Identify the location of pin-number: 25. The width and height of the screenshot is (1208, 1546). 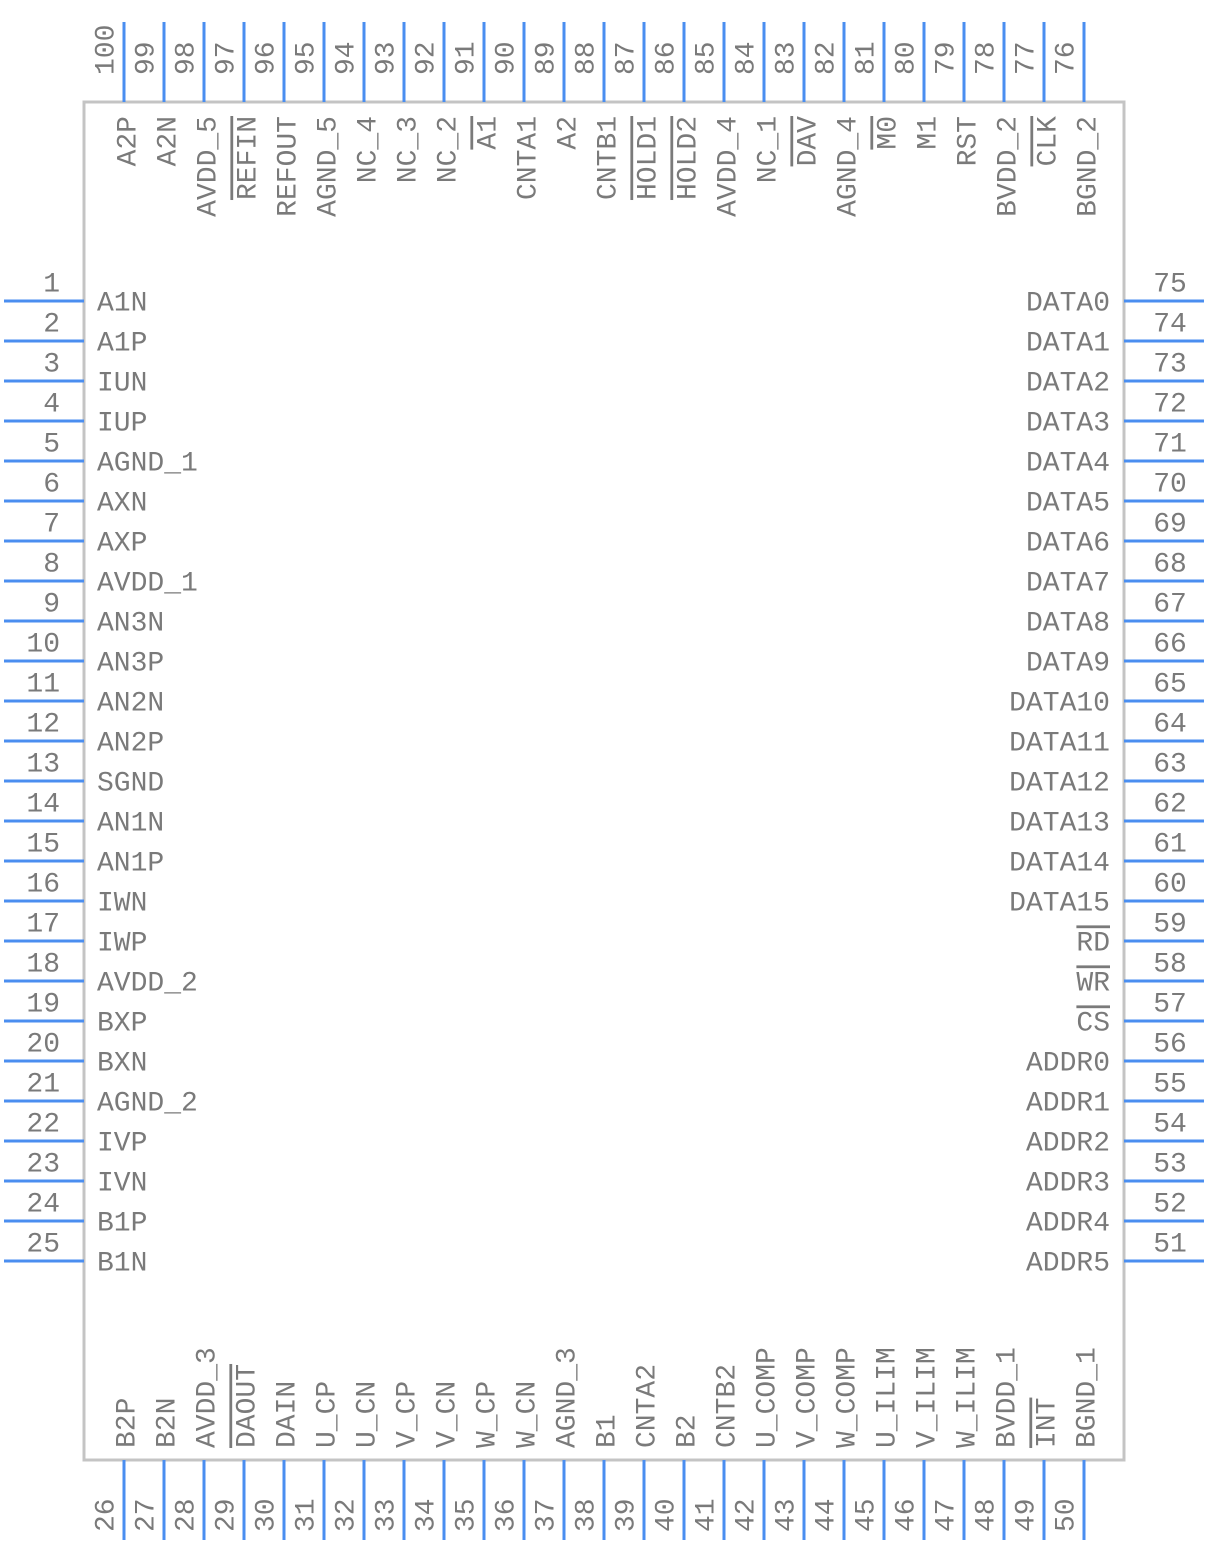
(43, 1244).